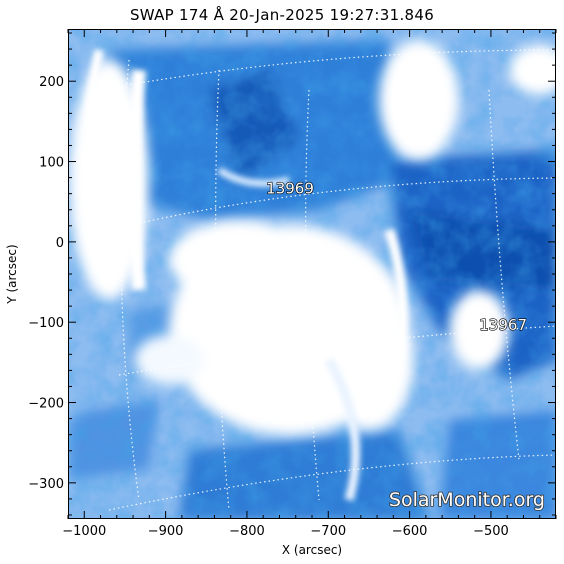 The height and width of the screenshot is (564, 564). Describe the element at coordinates (12, 274) in the screenshot. I see `y-axis-label: Y (arcsec)` at that location.